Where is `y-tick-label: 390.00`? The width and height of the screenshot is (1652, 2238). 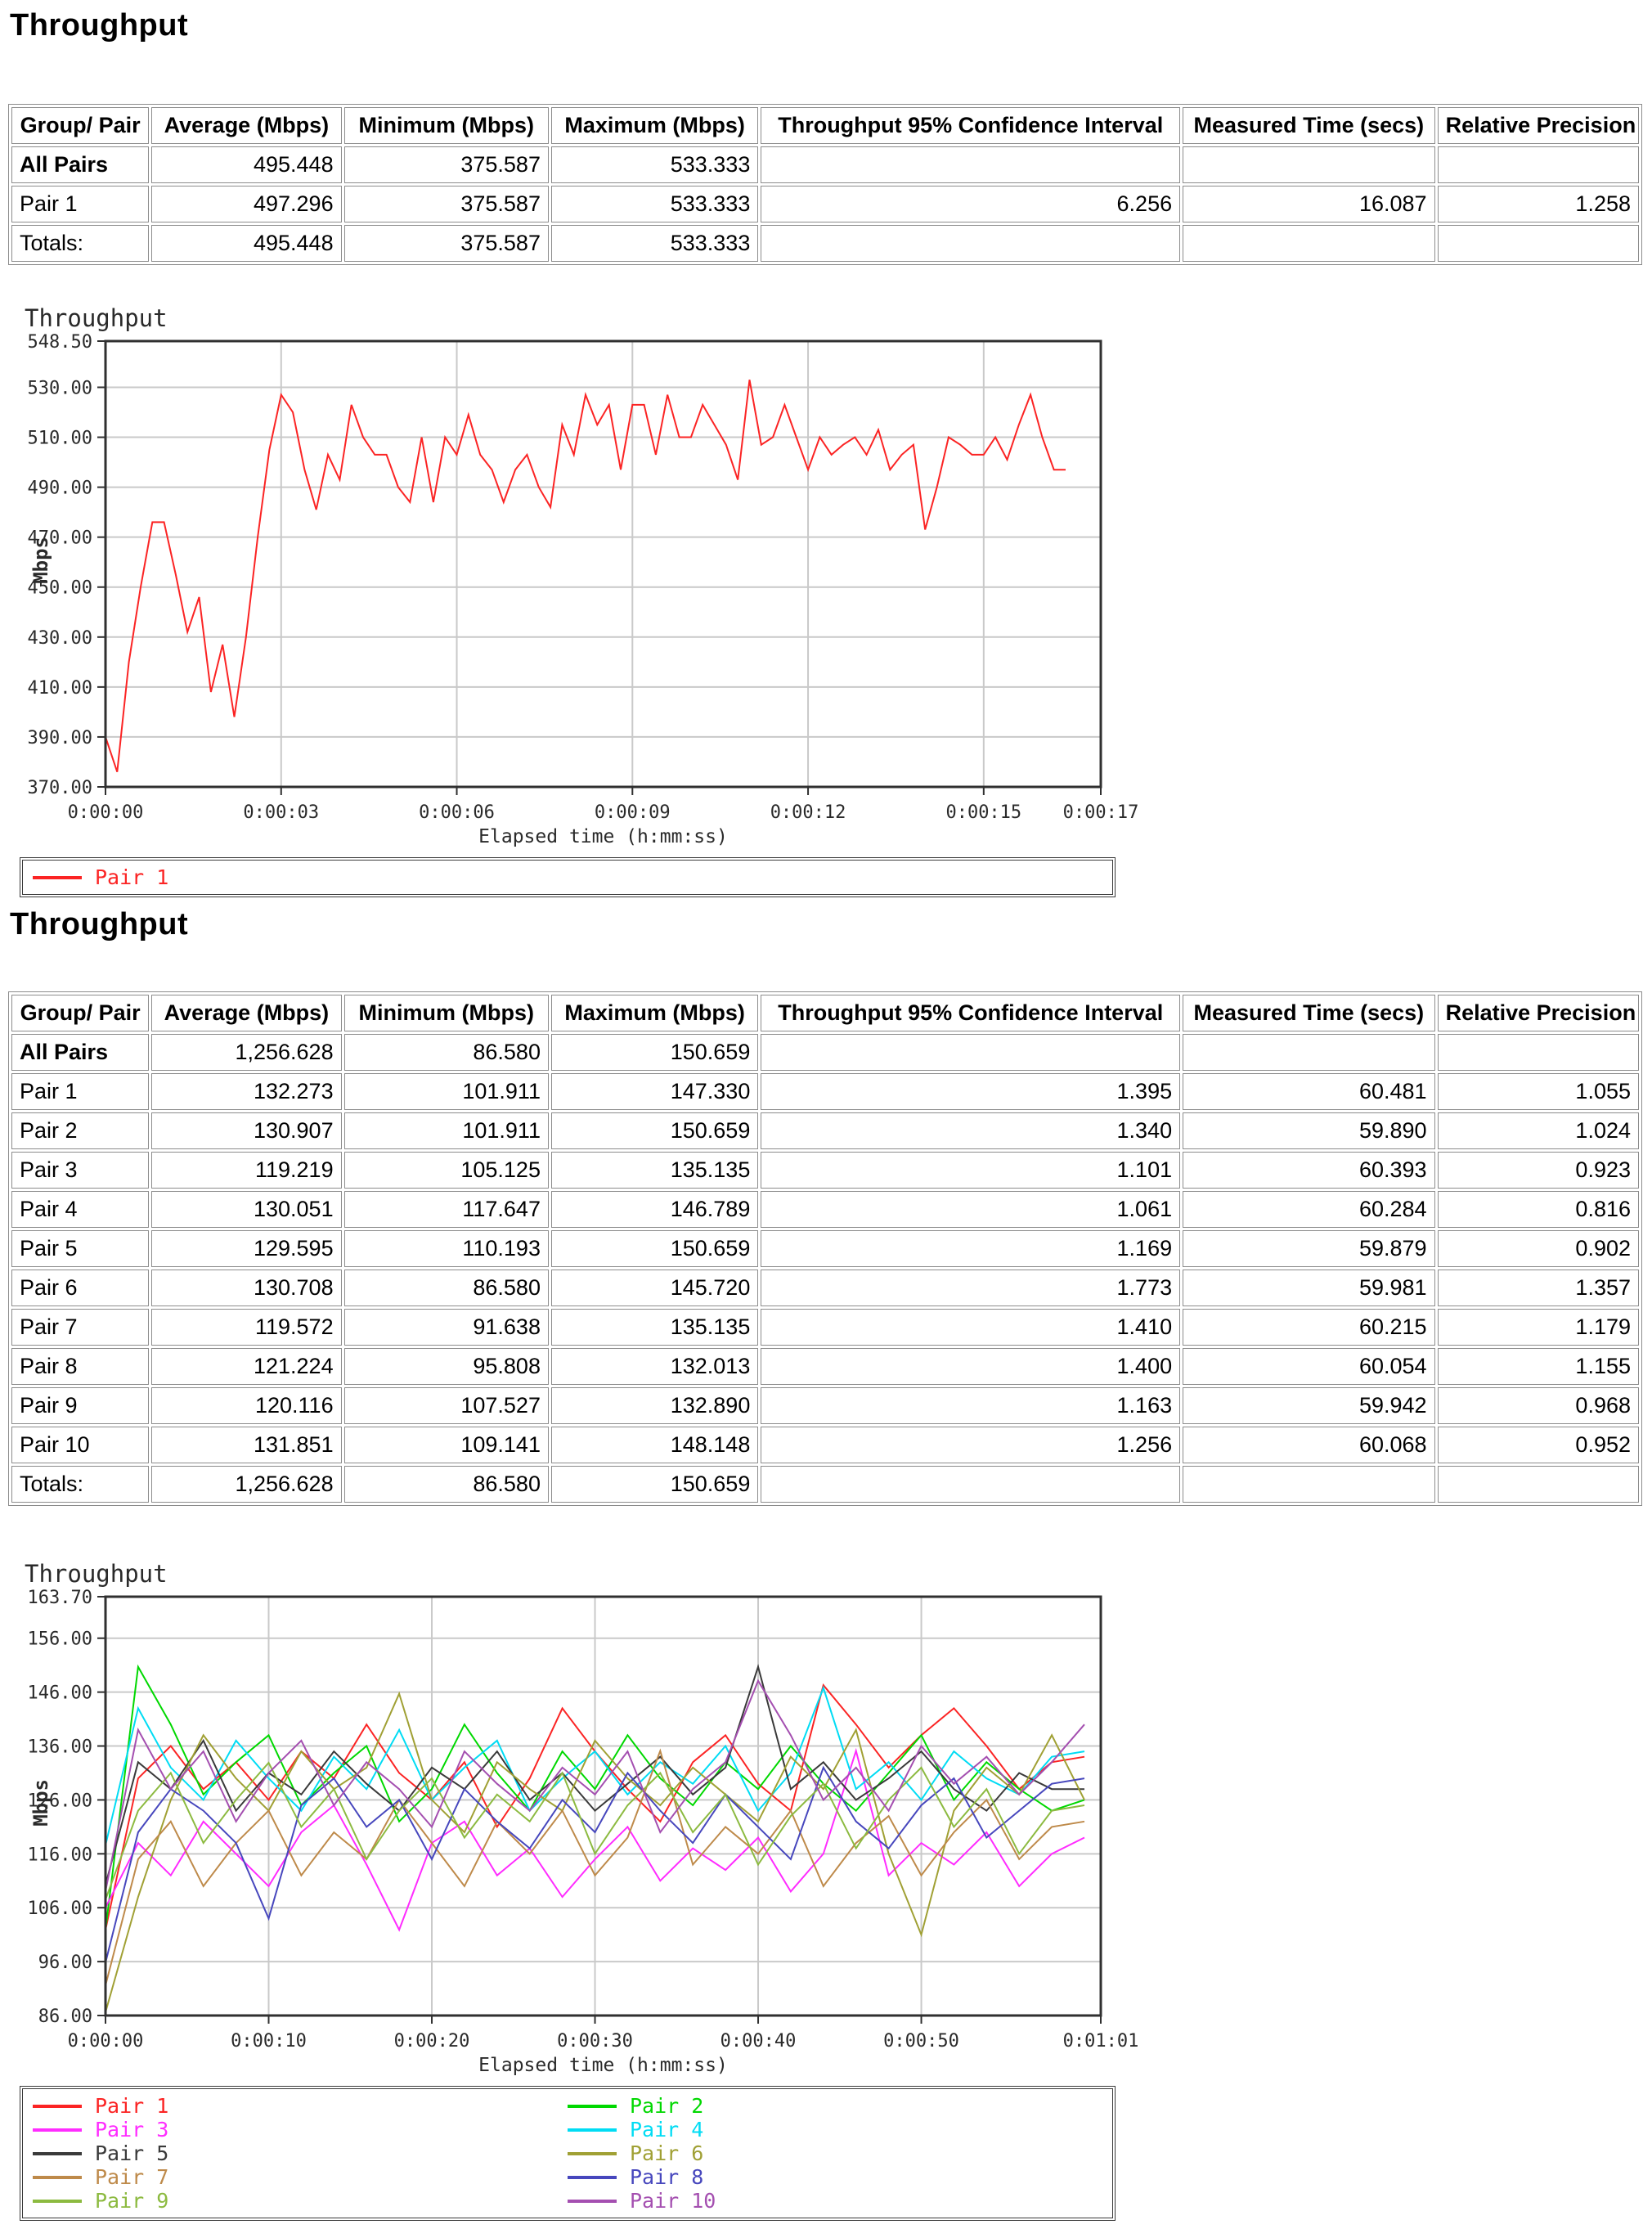 y-tick-label: 390.00 is located at coordinates (60, 738).